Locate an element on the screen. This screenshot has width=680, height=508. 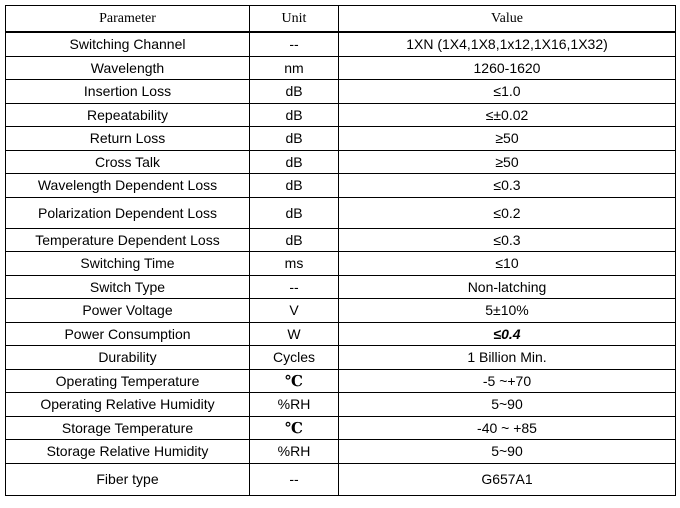
row-value: 1 Billion Min. is located at coordinates (507, 357).